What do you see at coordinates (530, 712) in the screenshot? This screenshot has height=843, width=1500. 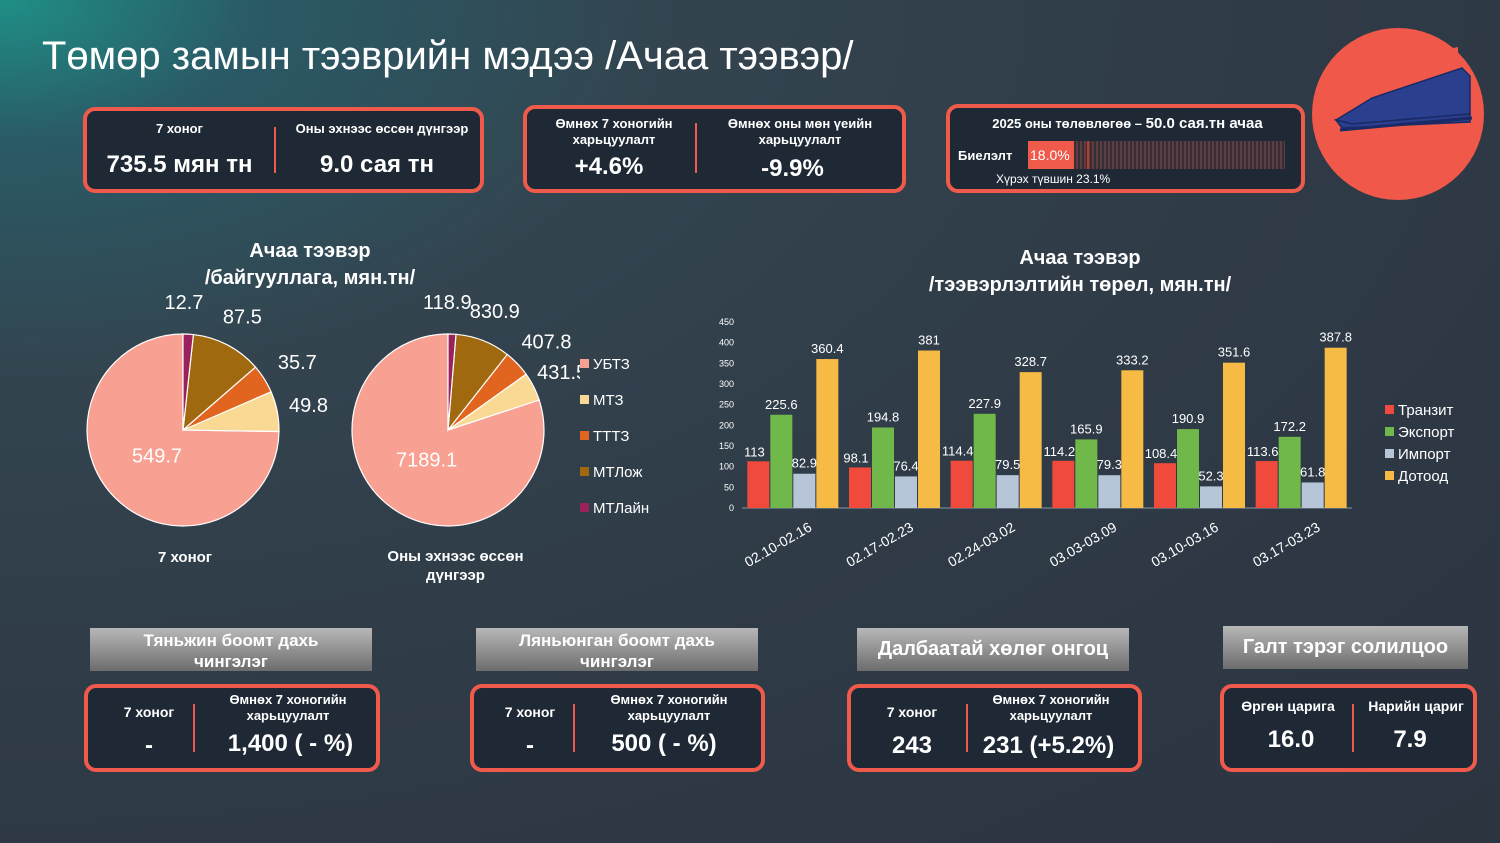 I see `lianyungang-week-label: 7 хоног` at bounding box center [530, 712].